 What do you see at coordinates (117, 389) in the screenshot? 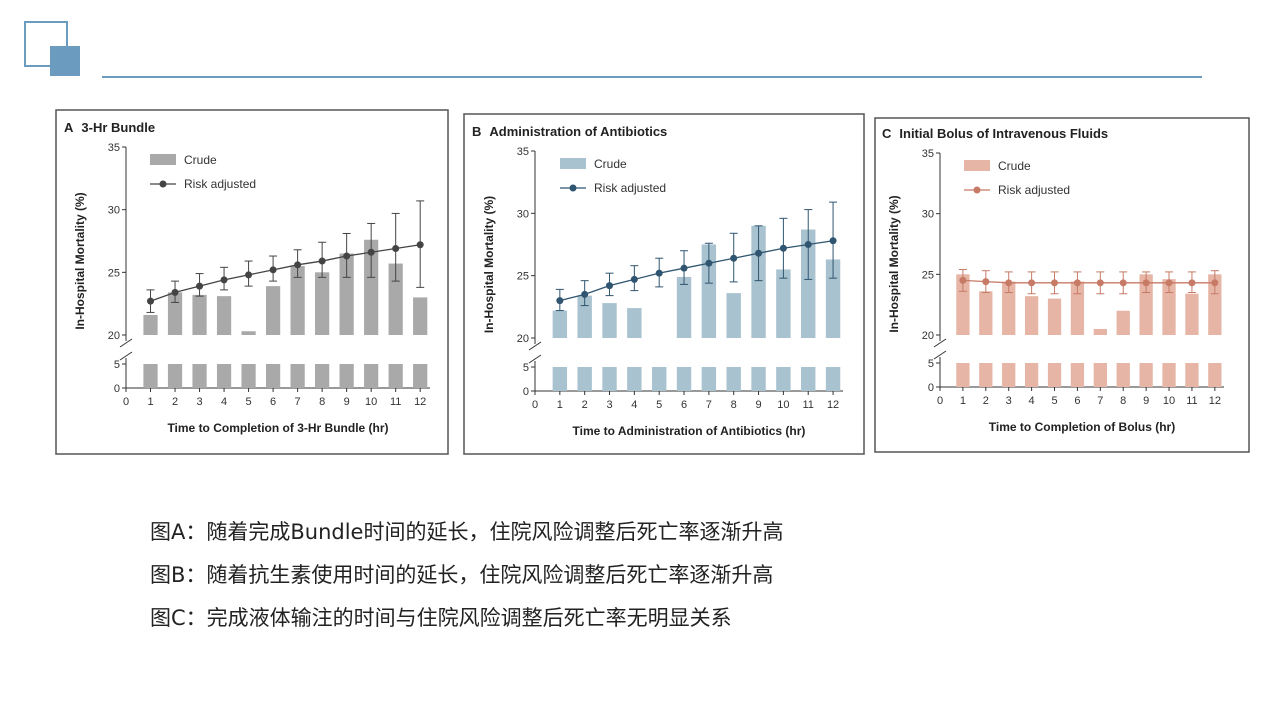
I see `panel-a-y-tick-label: 0` at bounding box center [117, 389].